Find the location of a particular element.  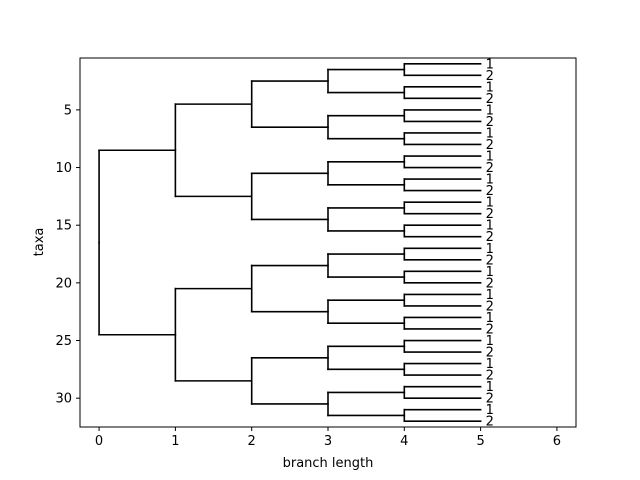

y-tick-label: 30 is located at coordinates (63, 399).